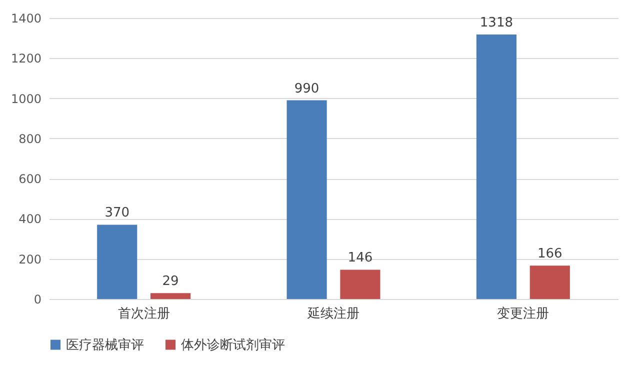  I want to click on x-tick-label: 延续注册, so click(333, 314).